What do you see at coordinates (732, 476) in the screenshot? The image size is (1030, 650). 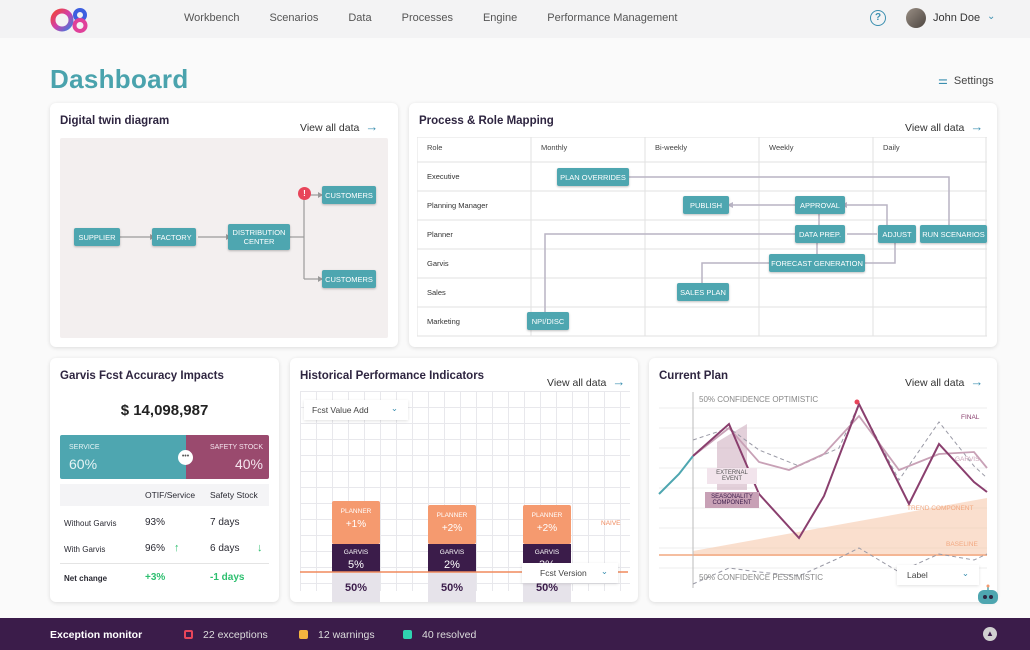 I see `external-event-tag: EXTERNAL EVENT` at bounding box center [732, 476].